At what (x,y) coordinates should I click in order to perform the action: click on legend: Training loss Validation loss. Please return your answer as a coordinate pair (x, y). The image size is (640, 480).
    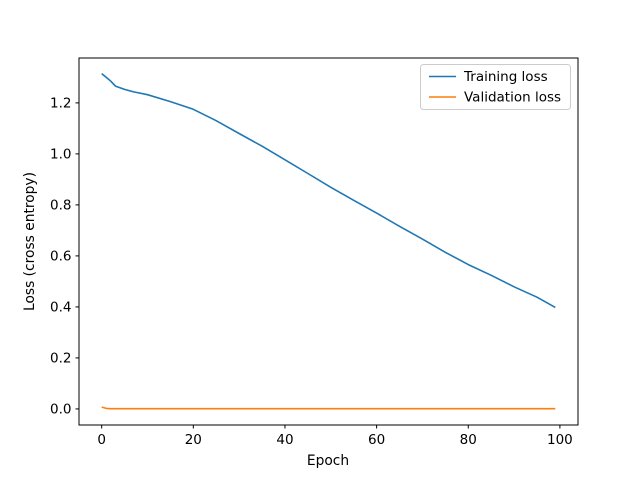
    Looking at the image, I should click on (495, 87).